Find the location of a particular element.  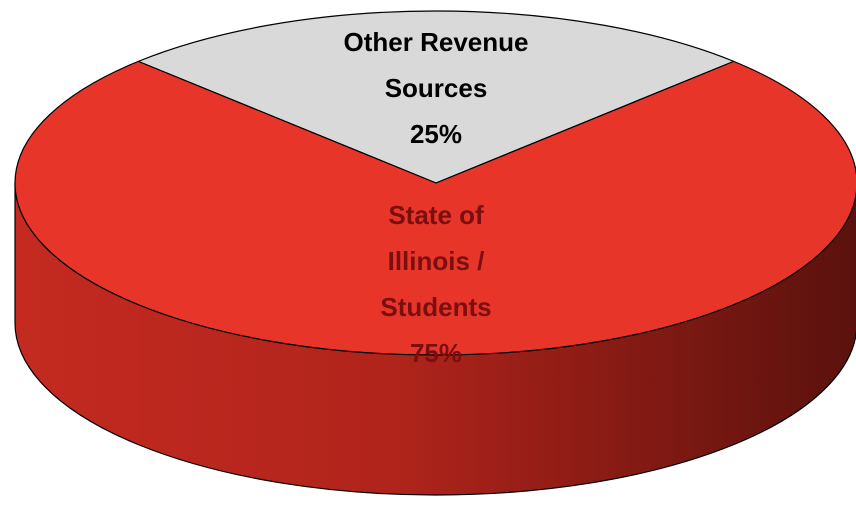

slice-label: State of Illinois / Students is located at coordinates (435, 261).